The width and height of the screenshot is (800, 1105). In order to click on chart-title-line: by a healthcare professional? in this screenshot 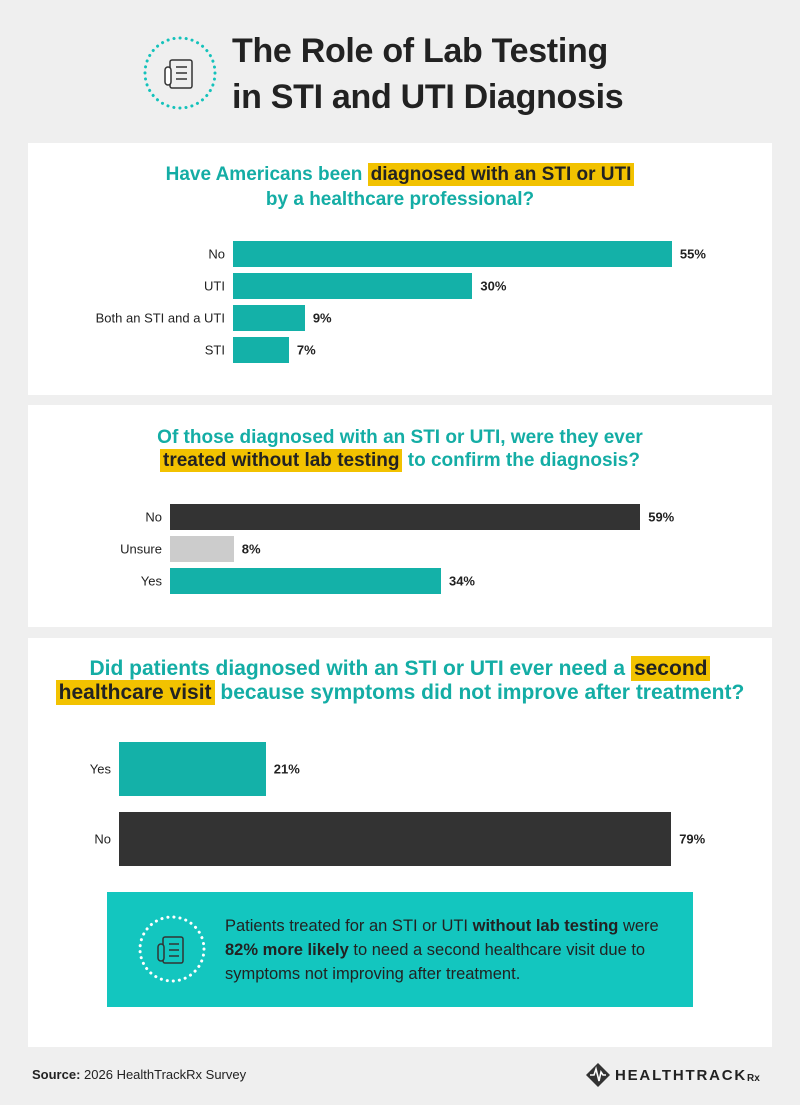, I will do `click(400, 200)`.